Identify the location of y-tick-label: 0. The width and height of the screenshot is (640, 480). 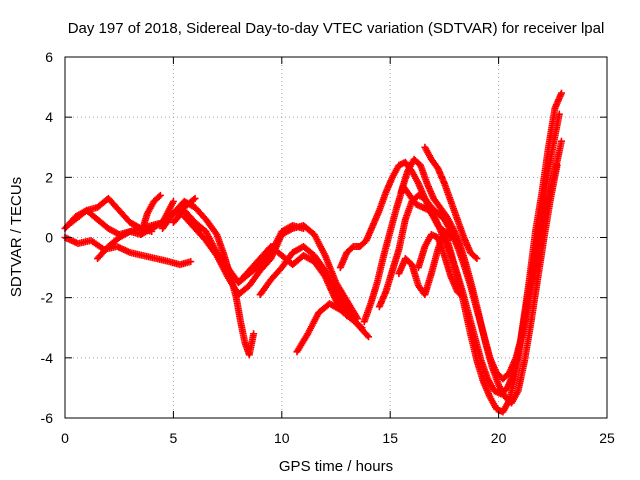
(49, 238).